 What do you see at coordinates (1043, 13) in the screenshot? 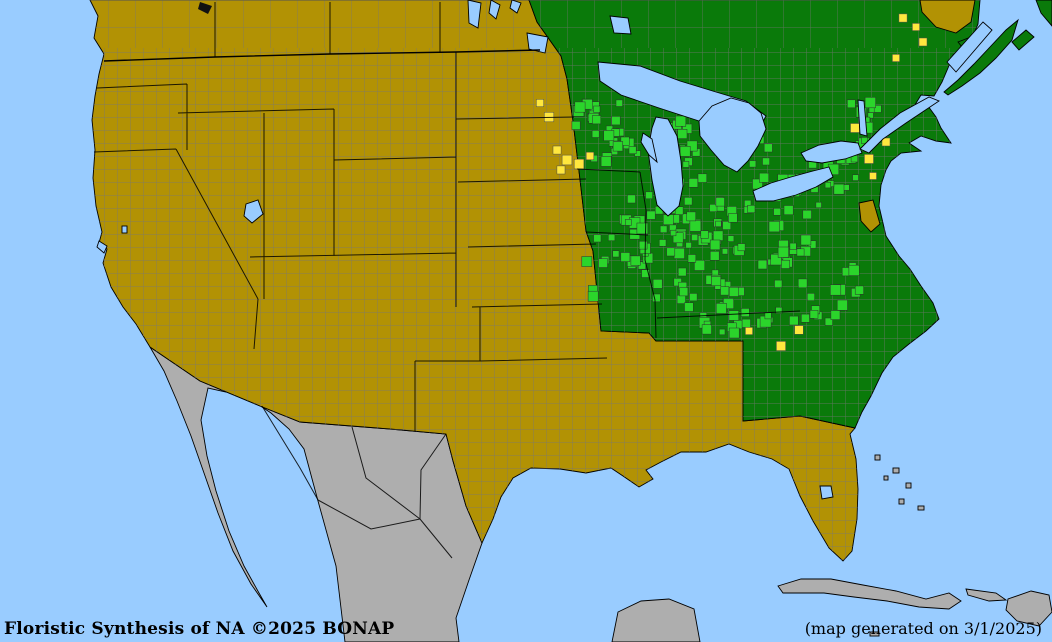
I see `newfoundland-corner` at bounding box center [1043, 13].